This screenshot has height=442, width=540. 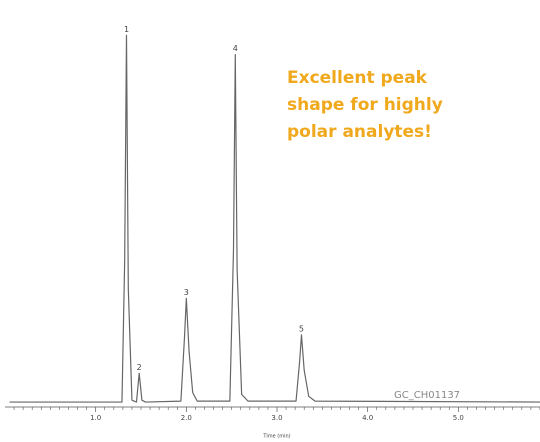 What do you see at coordinates (139, 367) in the screenshot?
I see `peak-label: 2` at bounding box center [139, 367].